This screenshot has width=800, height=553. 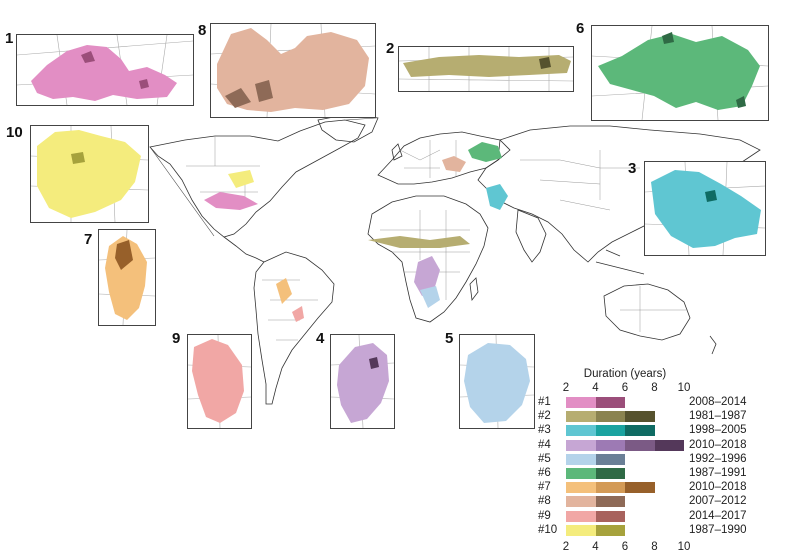 I want to click on legend-row-label: #1, so click(x=544, y=402).